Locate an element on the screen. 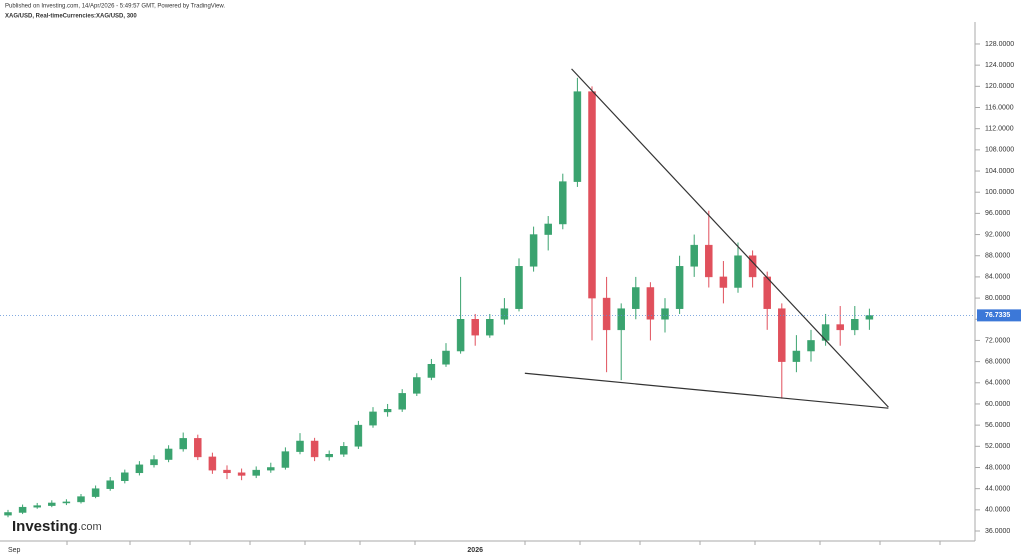  last-price-box is located at coordinates (999, 315).